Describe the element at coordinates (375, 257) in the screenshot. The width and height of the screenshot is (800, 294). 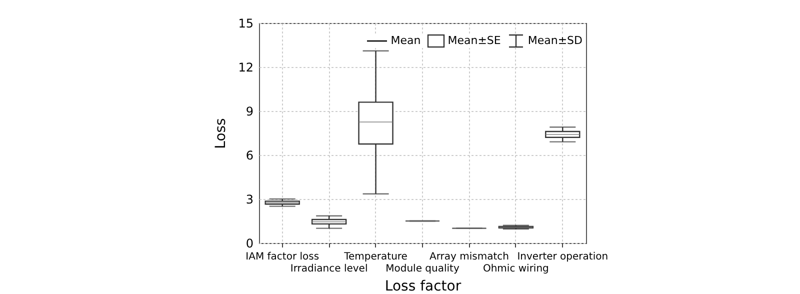
I see `x-tick-label: Temperature` at that location.